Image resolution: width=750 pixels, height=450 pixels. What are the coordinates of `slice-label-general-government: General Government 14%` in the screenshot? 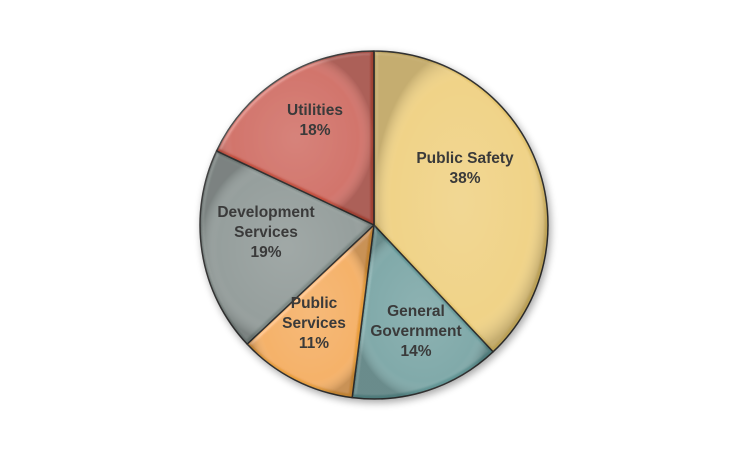 It's located at (415, 331).